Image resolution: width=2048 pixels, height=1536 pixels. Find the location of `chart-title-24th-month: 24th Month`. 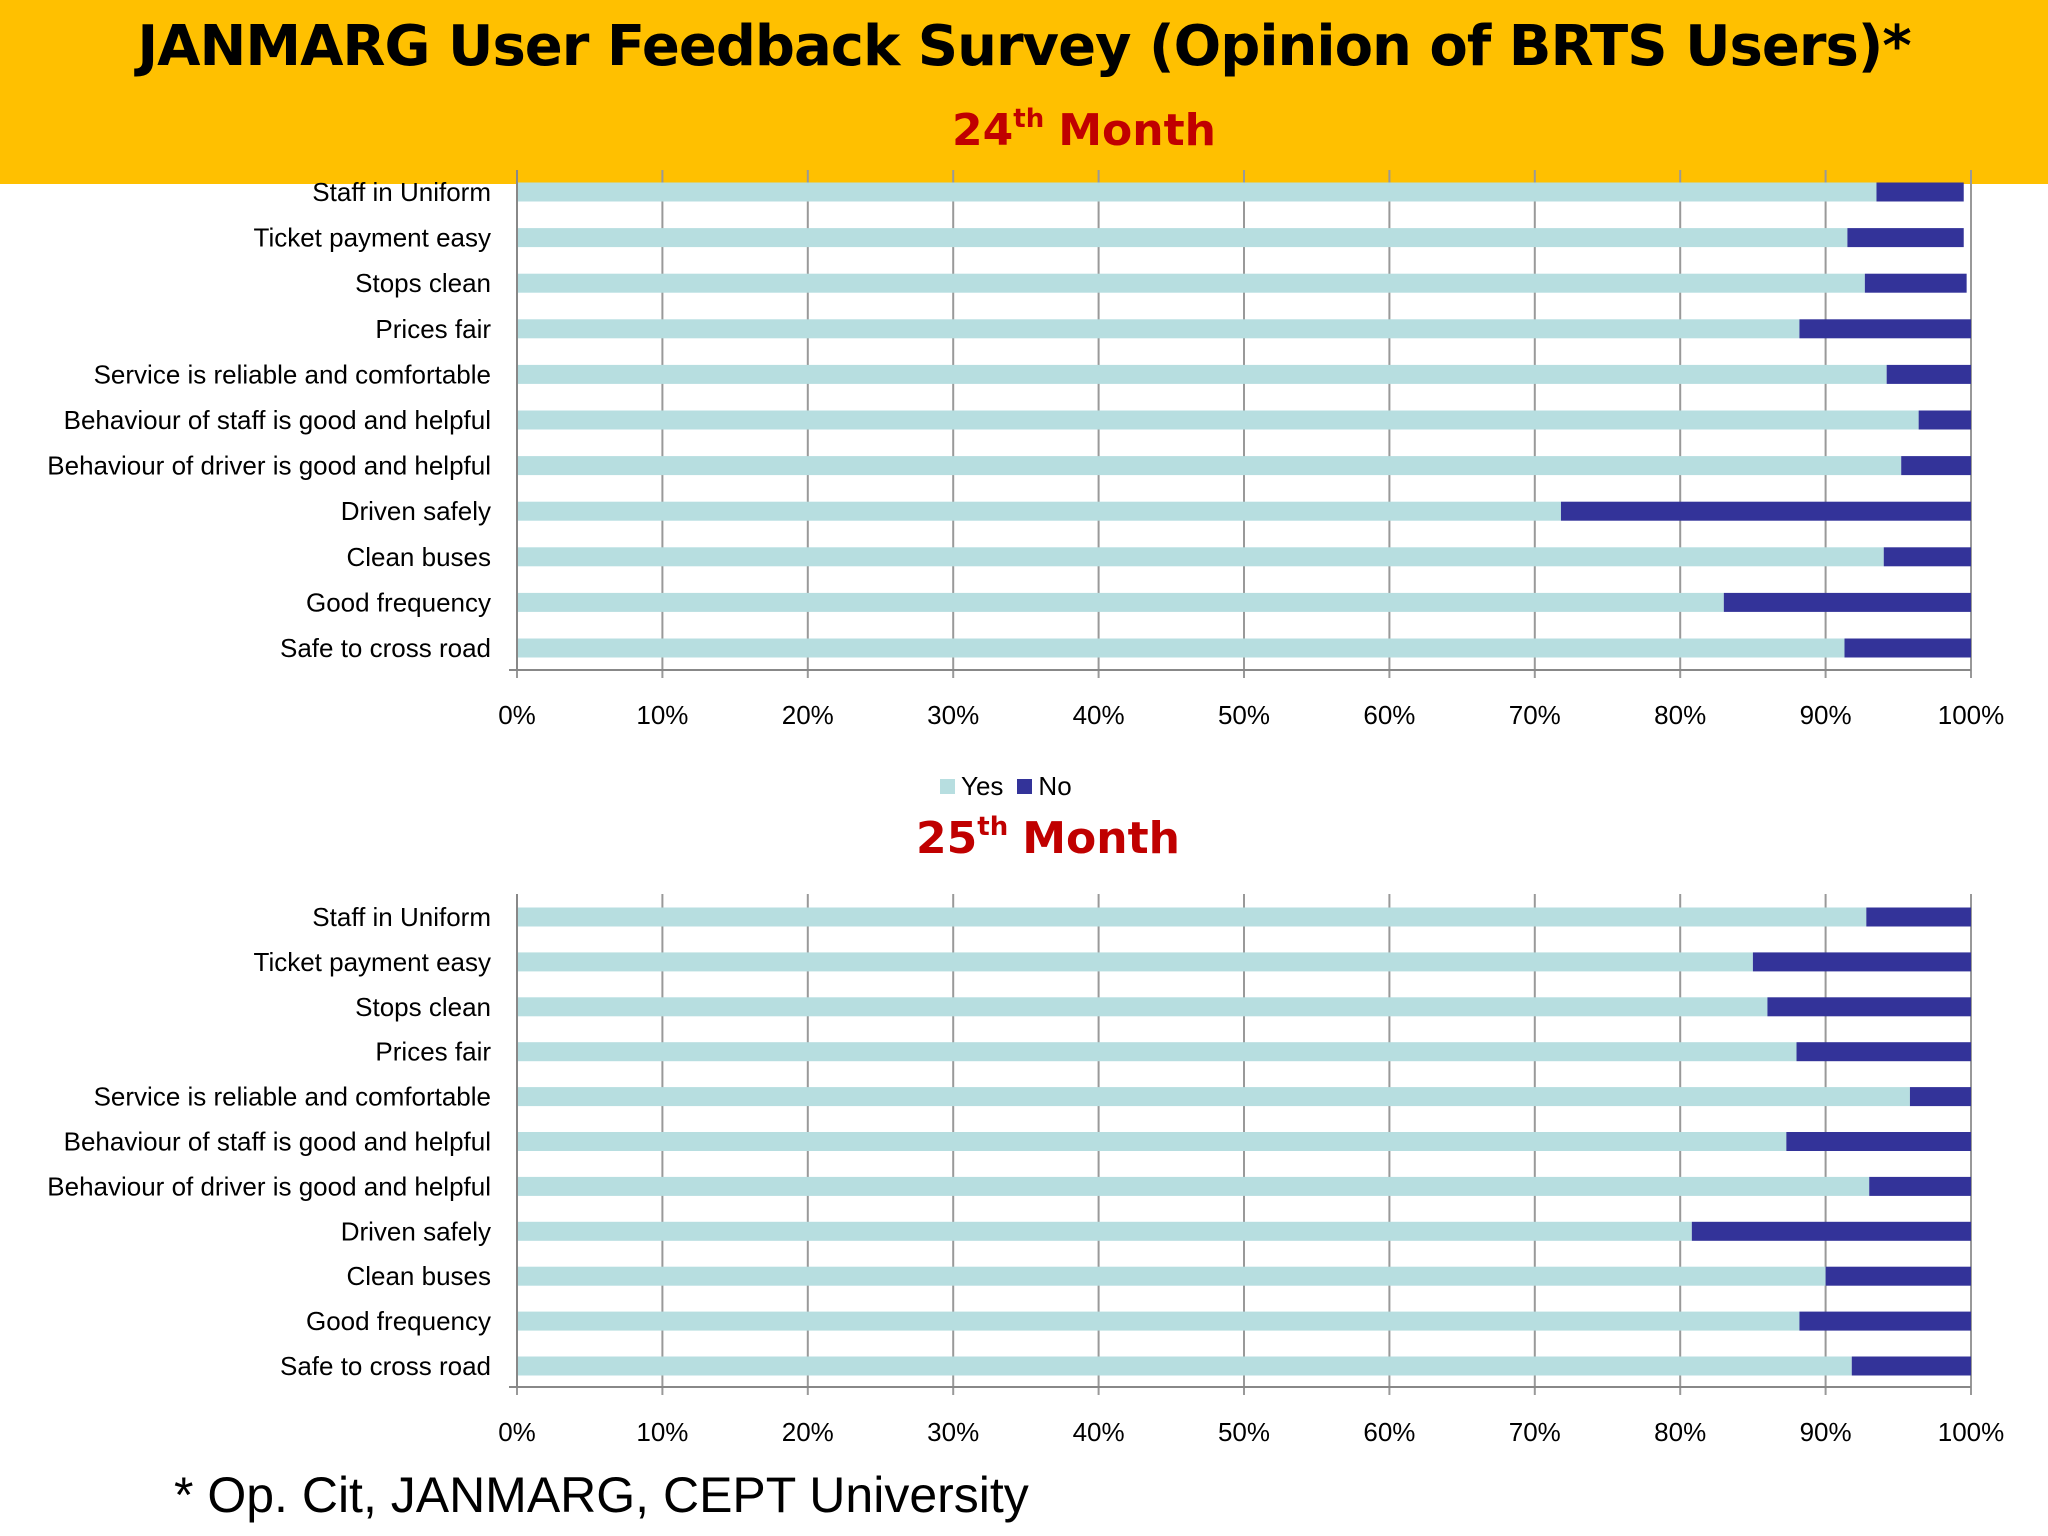

chart-title-24th-month: 24th Month is located at coordinates (1054, 130).